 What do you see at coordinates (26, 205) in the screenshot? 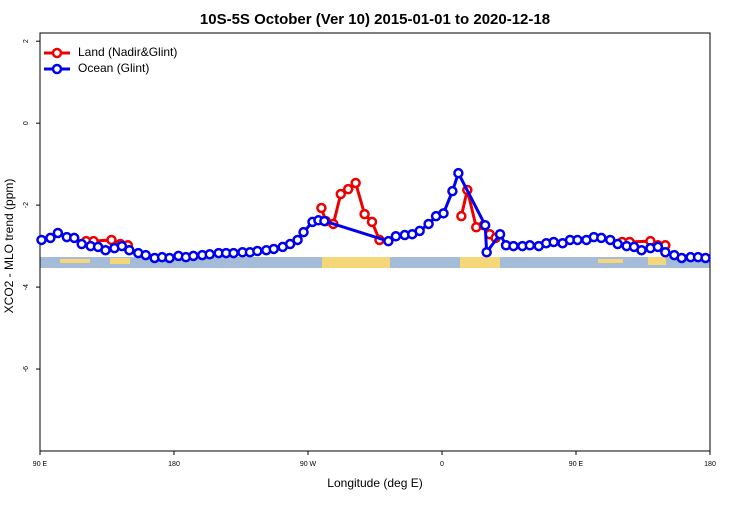
I see `y-tick-label: -2` at bounding box center [26, 205].